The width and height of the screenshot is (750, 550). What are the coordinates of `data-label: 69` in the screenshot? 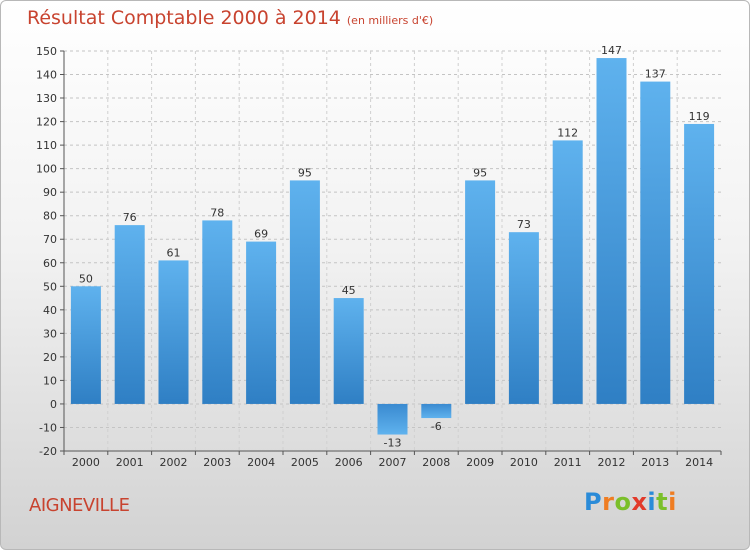 It's located at (261, 234).